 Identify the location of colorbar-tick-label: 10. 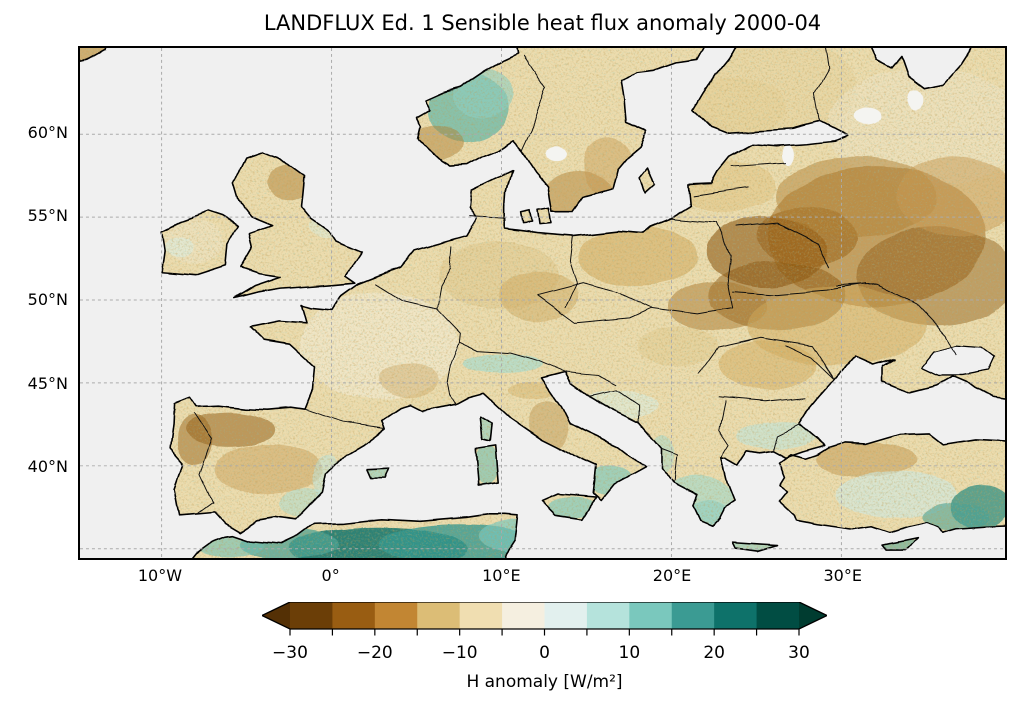
(630, 653).